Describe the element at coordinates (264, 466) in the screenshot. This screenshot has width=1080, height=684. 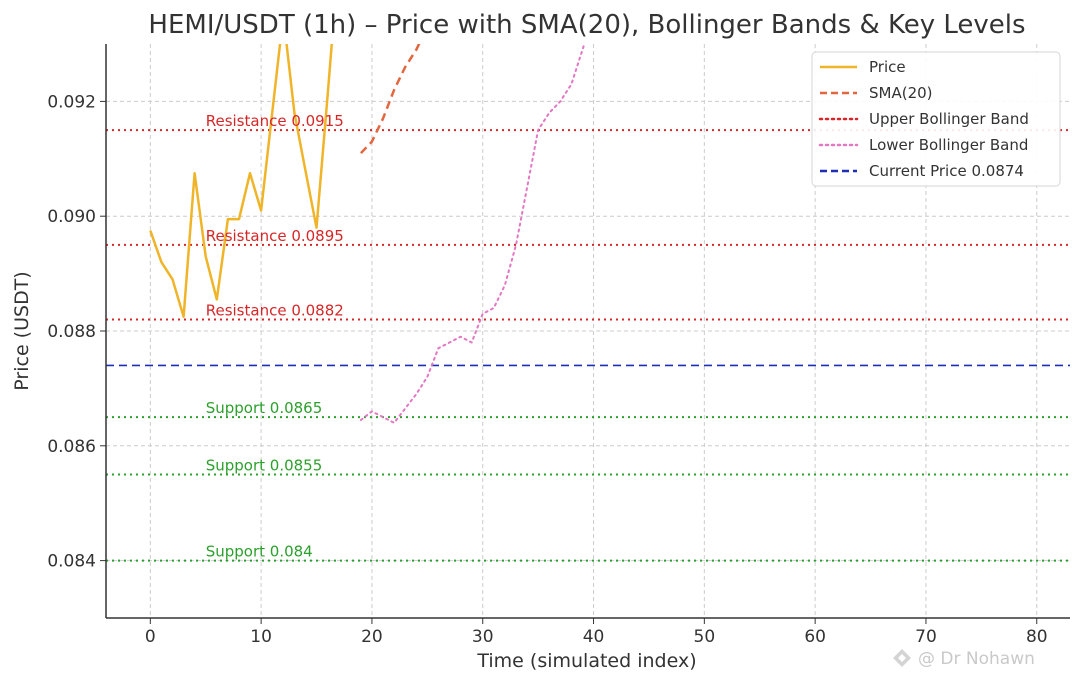
I see `support-level-label: Support 0.0855` at that location.